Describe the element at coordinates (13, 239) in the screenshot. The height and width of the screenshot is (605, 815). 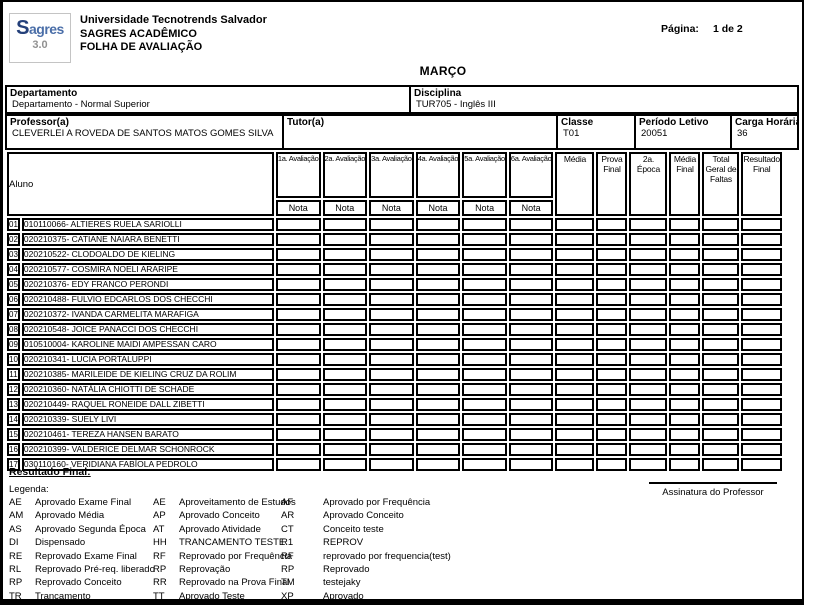
I see `student-number: 02` at that location.